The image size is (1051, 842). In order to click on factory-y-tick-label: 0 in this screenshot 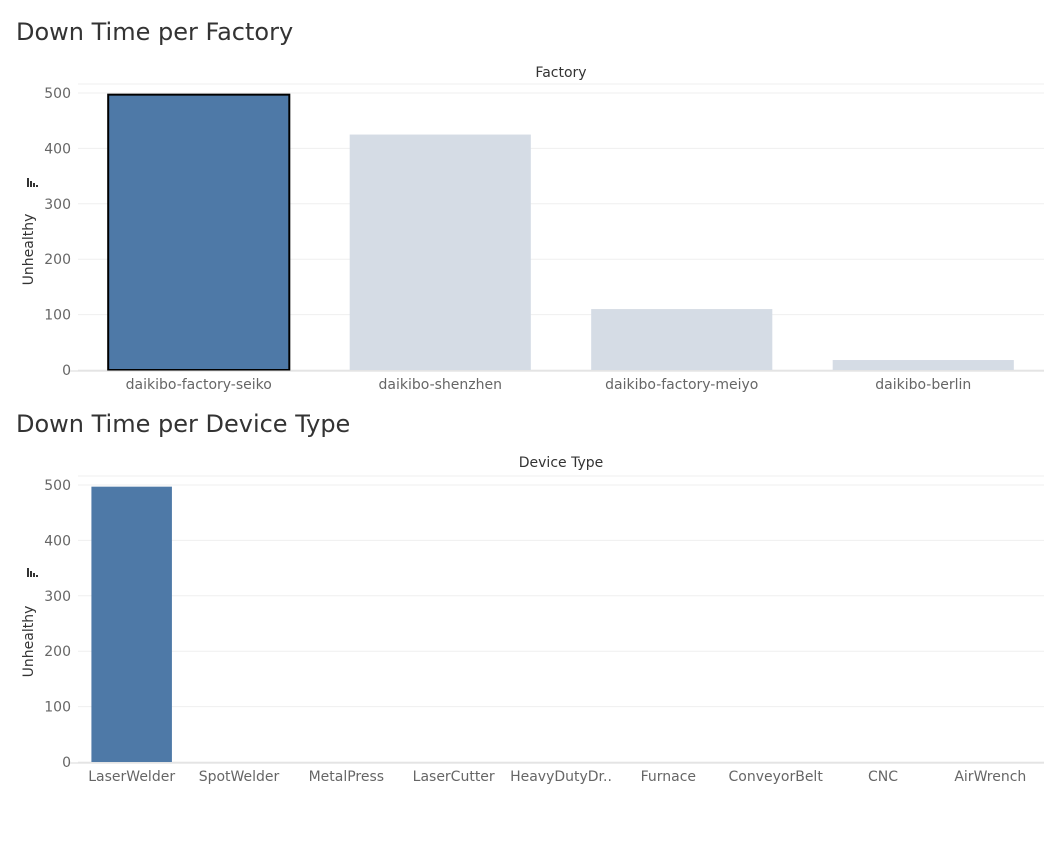, I will do `click(66, 371)`.